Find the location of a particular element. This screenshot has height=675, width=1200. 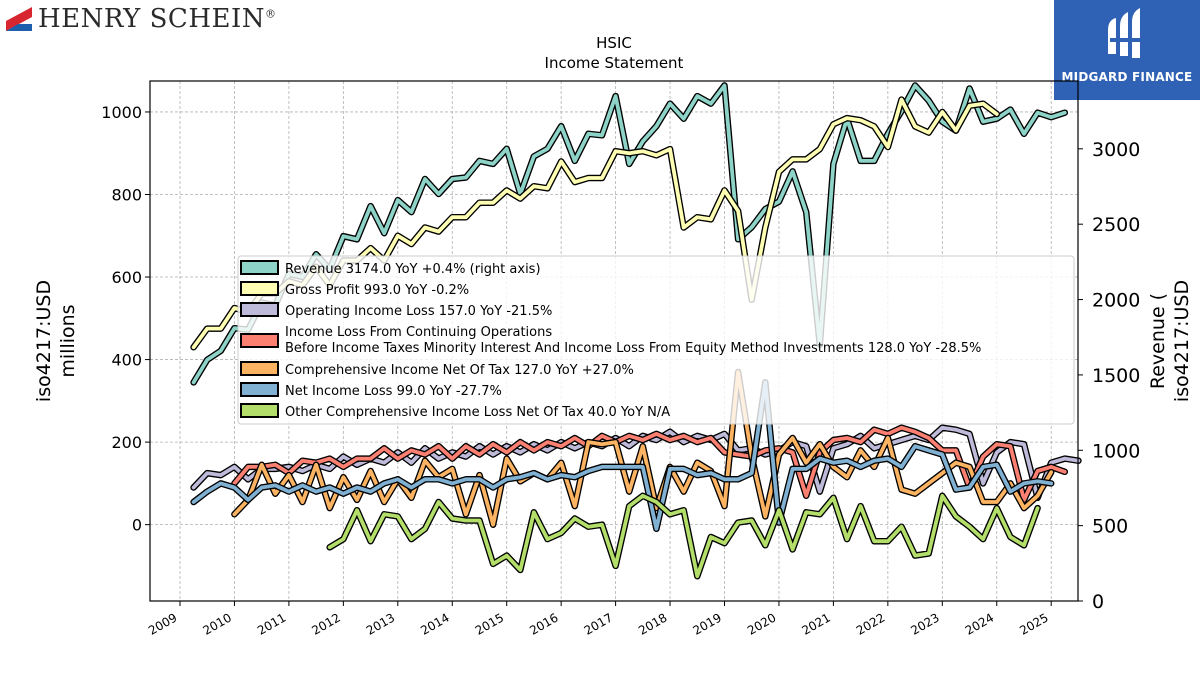

x-tick-label: 2018 is located at coordinates (652, 623).